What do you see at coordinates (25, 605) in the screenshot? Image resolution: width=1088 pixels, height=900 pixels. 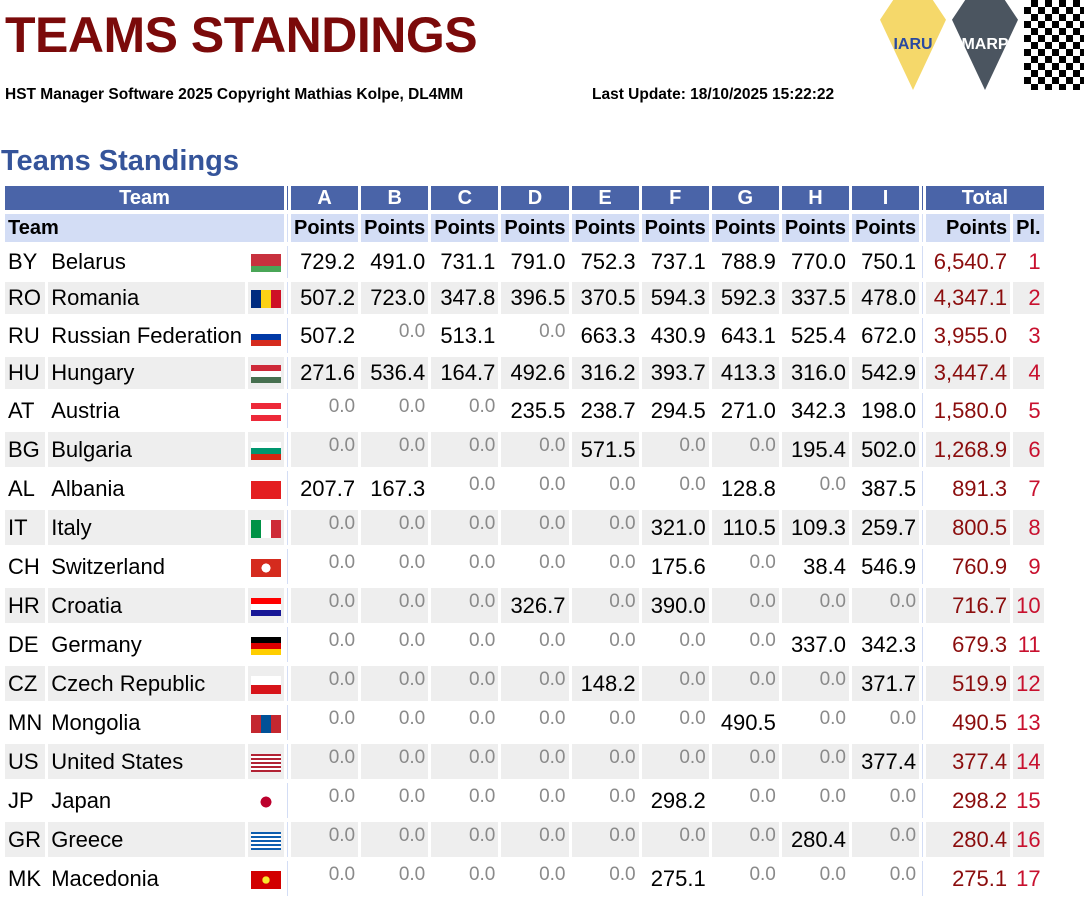 I see `country-code: HR` at bounding box center [25, 605].